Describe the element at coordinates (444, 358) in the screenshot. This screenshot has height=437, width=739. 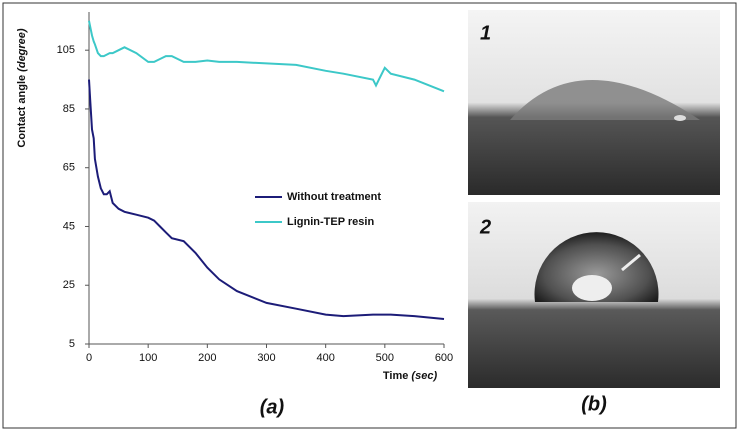
I see `x-tick-label: 600` at that location.